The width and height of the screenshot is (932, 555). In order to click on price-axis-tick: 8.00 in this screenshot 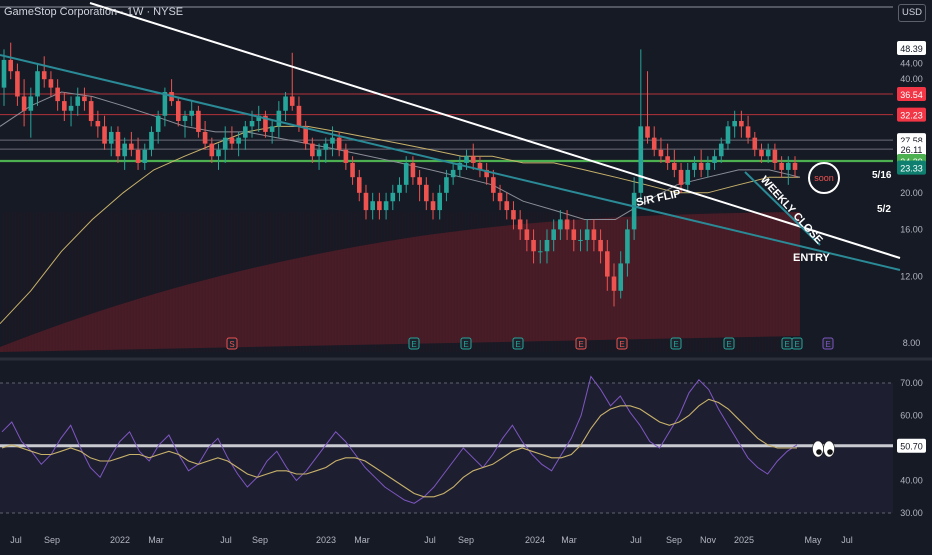, I will do `click(912, 343)`.